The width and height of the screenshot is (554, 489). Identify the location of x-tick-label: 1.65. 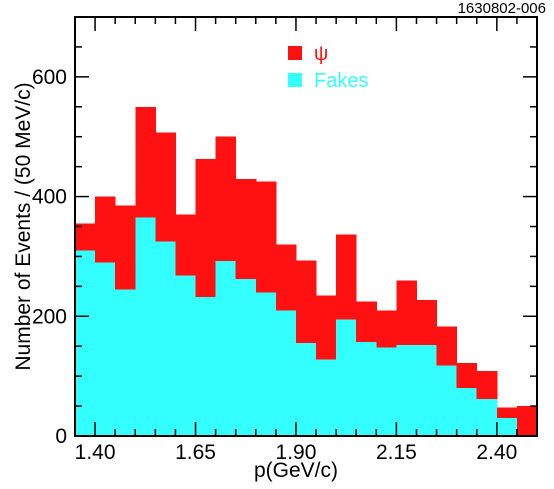
(195, 452).